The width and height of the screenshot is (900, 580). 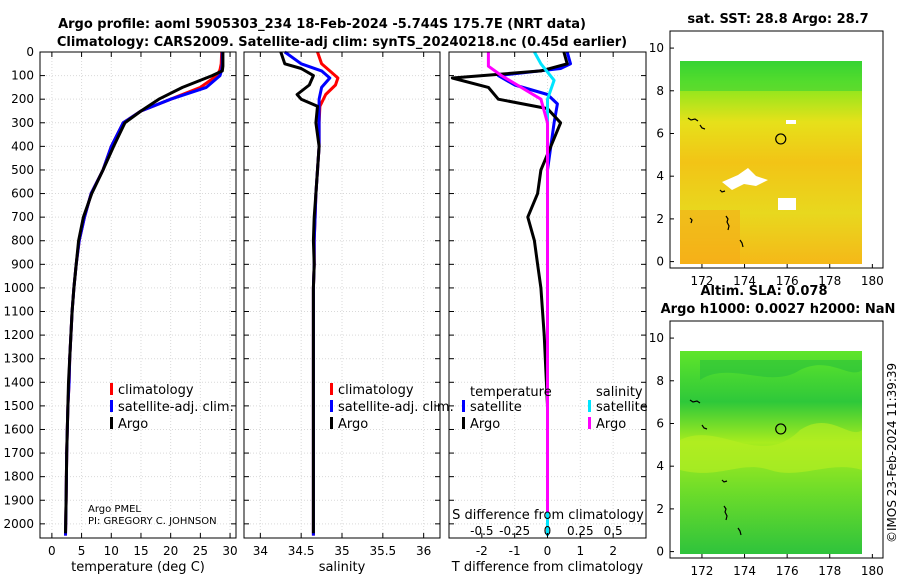 What do you see at coordinates (764, 291) in the screenshot?
I see `sla-map-title-line1: Altim. SLA: 0.078` at bounding box center [764, 291].